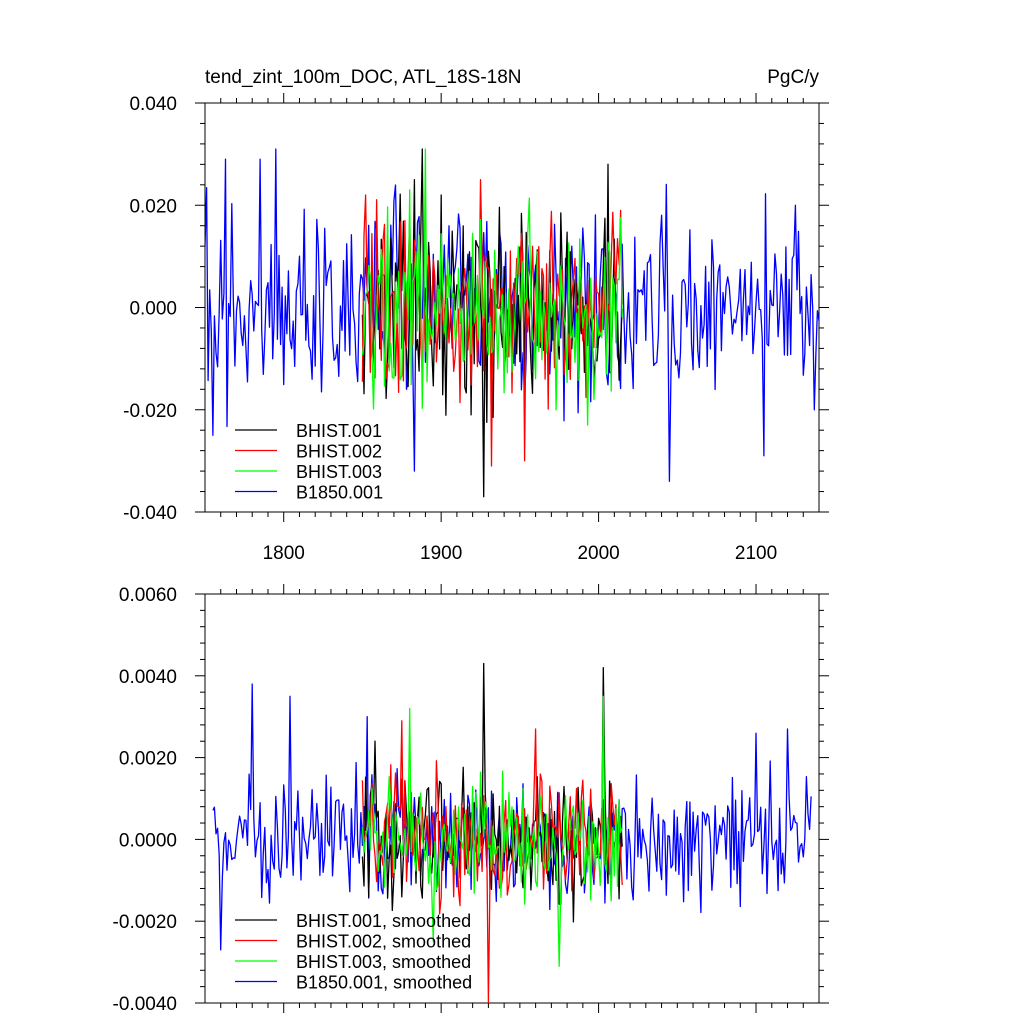  Describe the element at coordinates (148, 759) in the screenshot. I see `y-tick-label: 0.0020` at that location.